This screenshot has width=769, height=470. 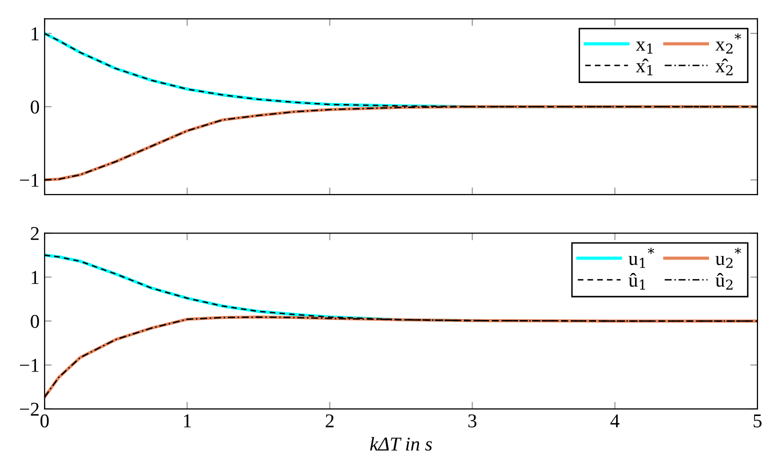 I want to click on x-tick-label: 2, so click(x=330, y=421).